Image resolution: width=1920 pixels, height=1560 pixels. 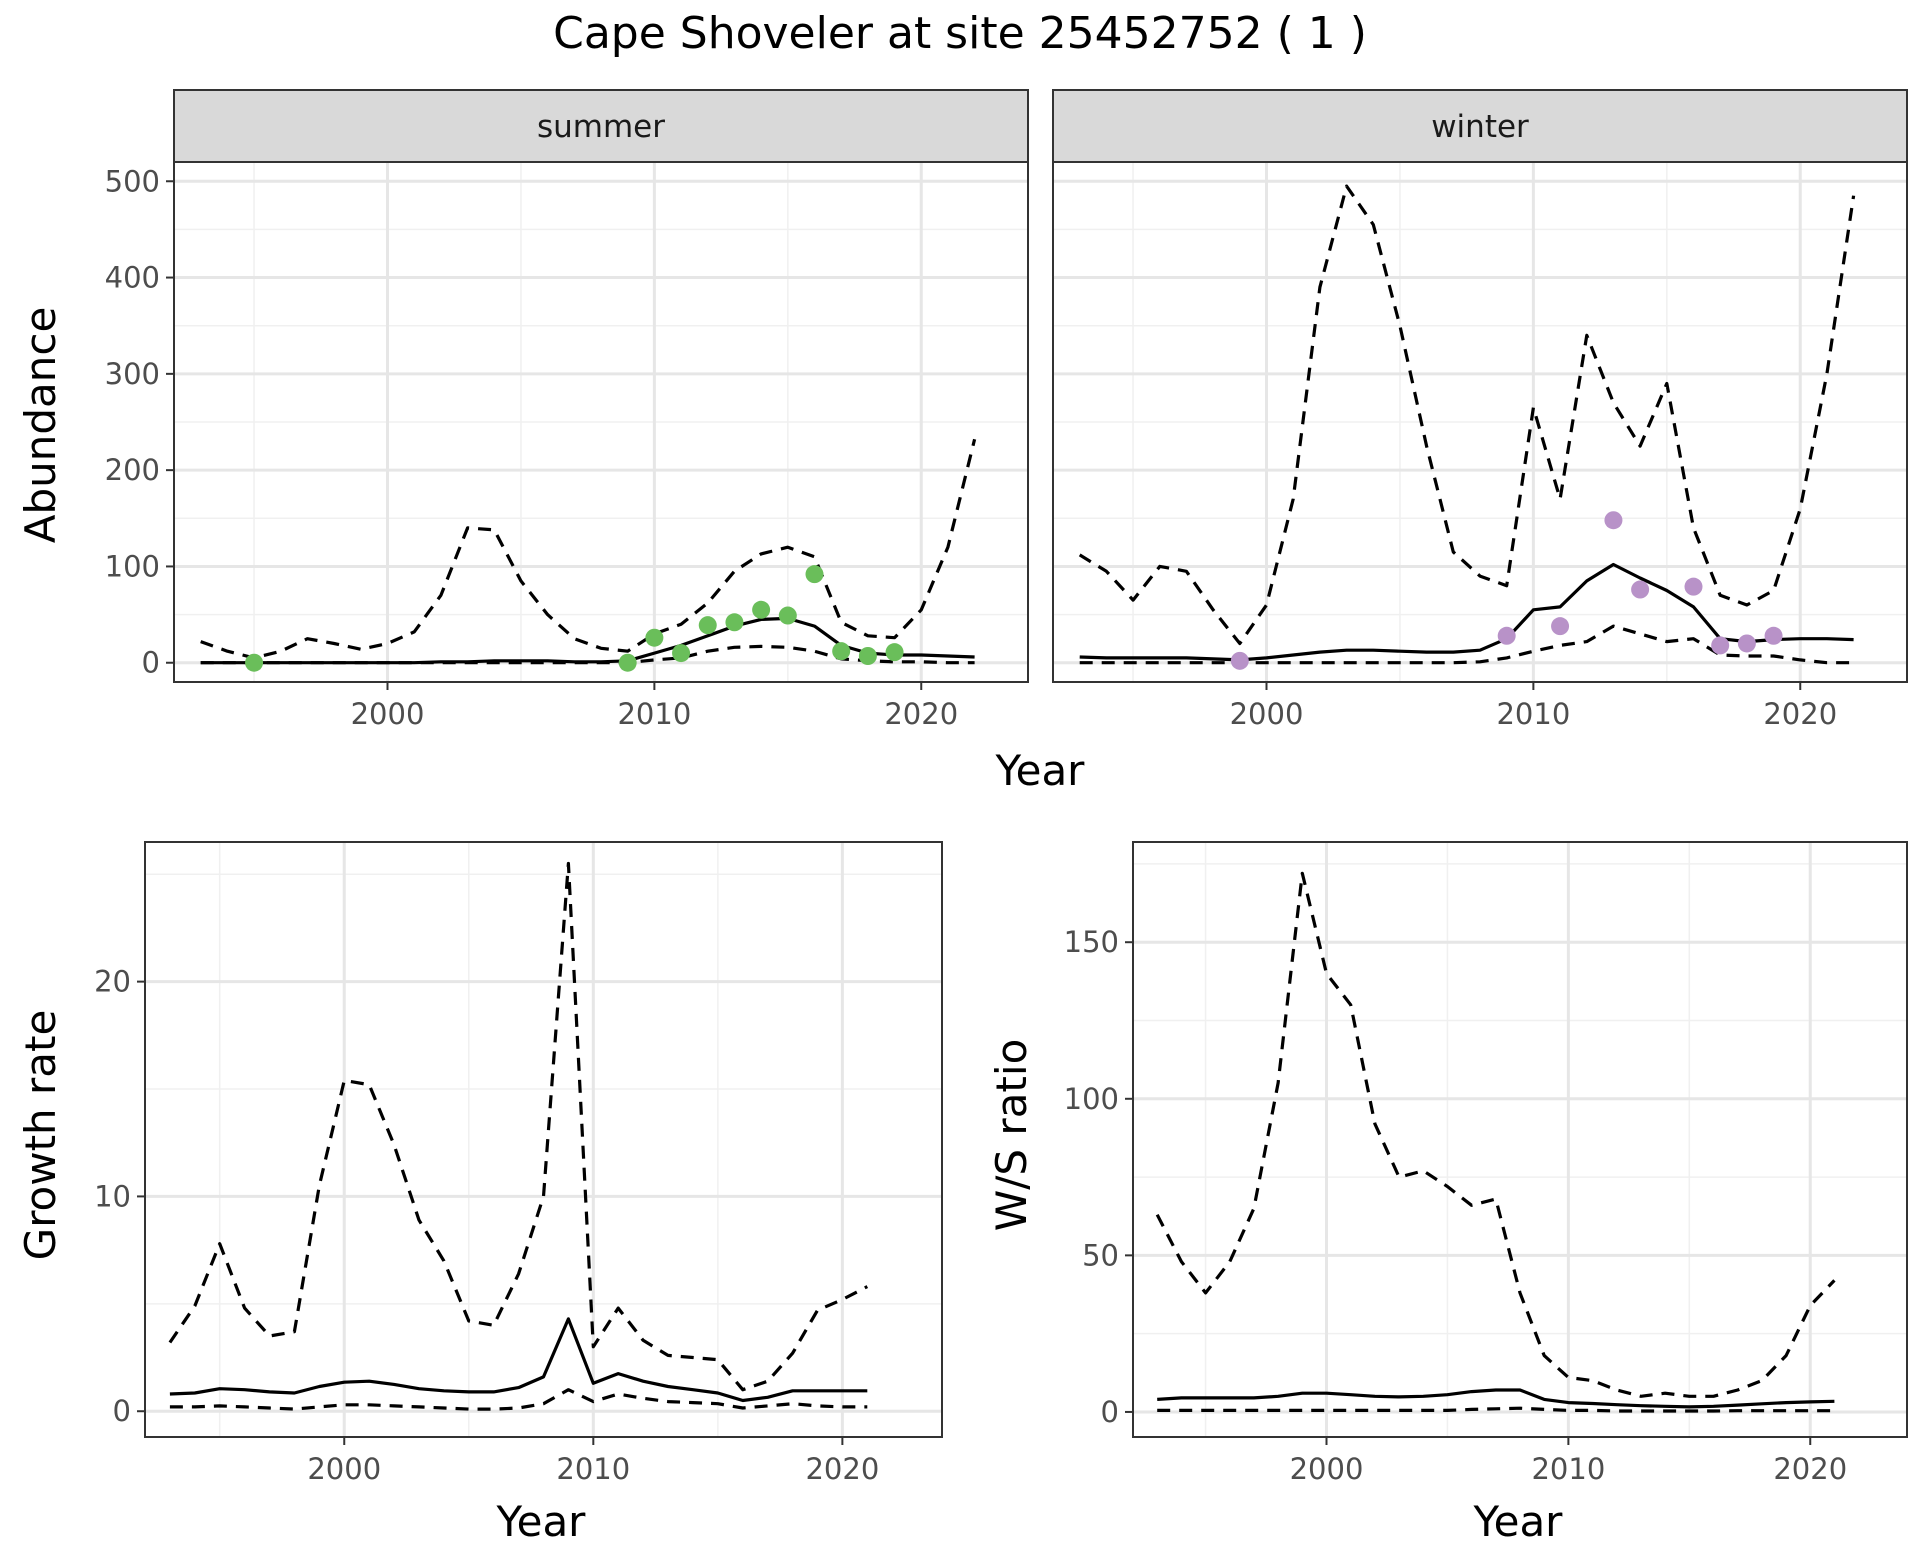 I want to click on growth-tick-label-y: 10, so click(x=112, y=1196).